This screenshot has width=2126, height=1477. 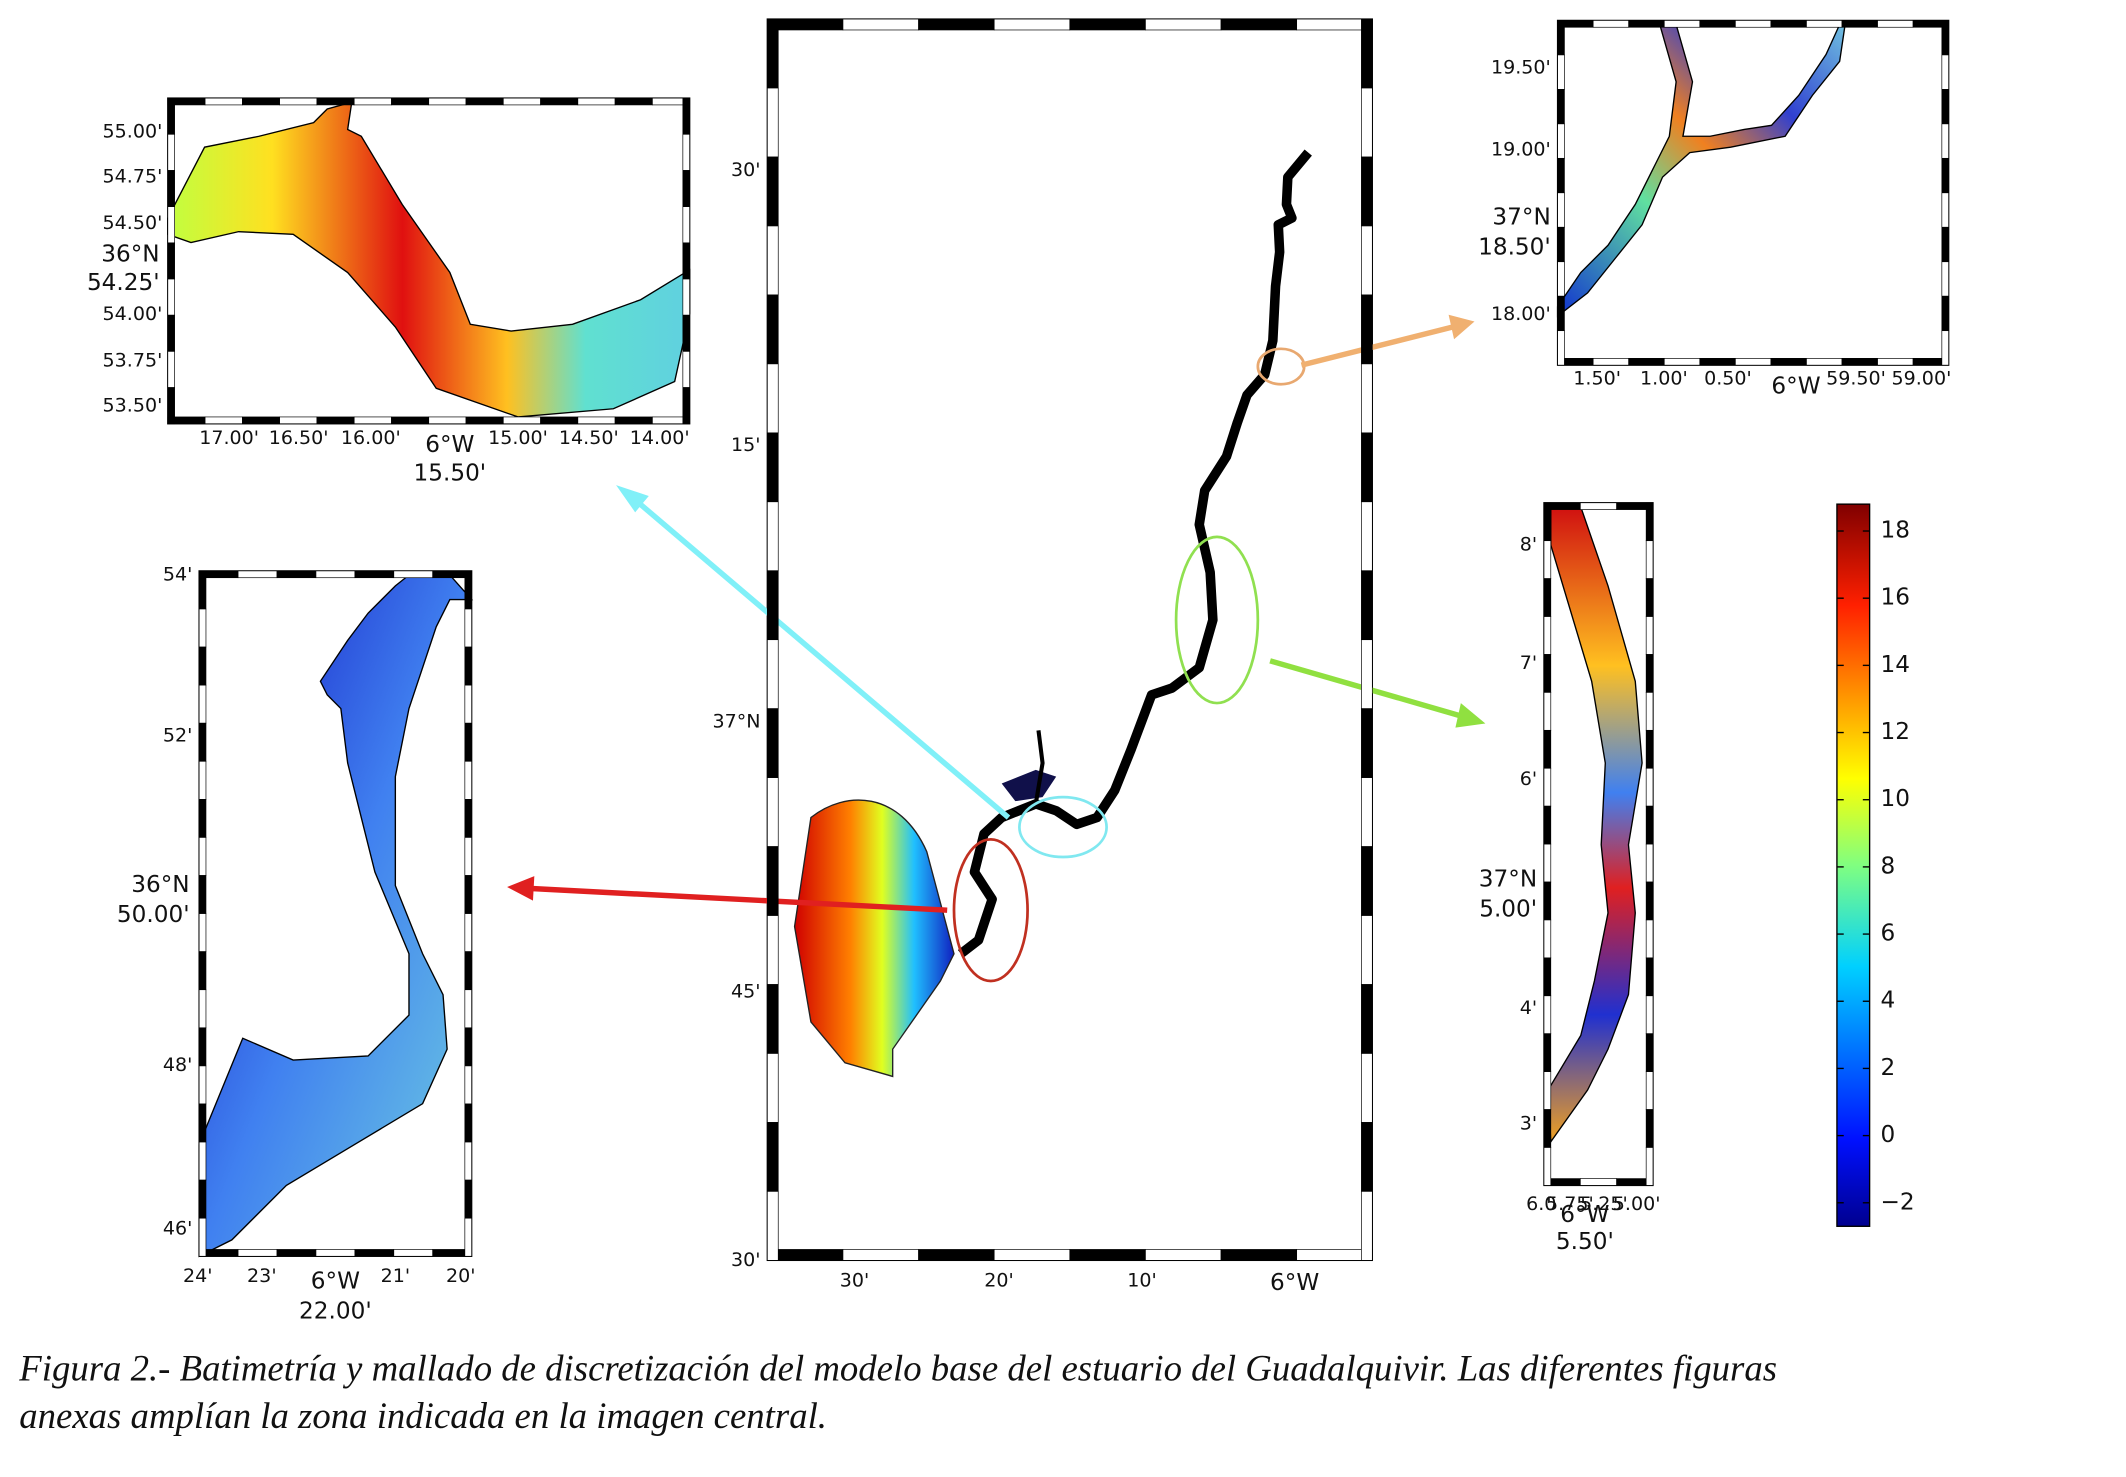 I want to click on y-tick-label: 54', so click(x=178, y=574).